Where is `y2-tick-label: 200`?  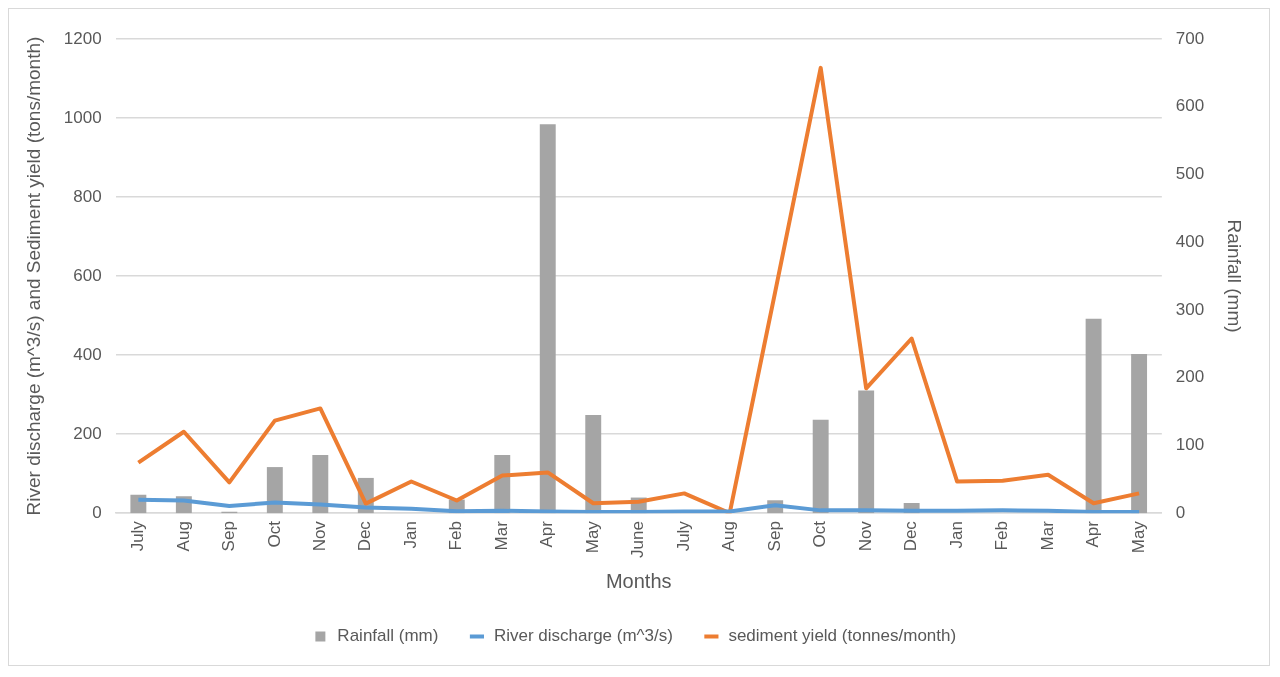
y2-tick-label: 200 is located at coordinates (1190, 377).